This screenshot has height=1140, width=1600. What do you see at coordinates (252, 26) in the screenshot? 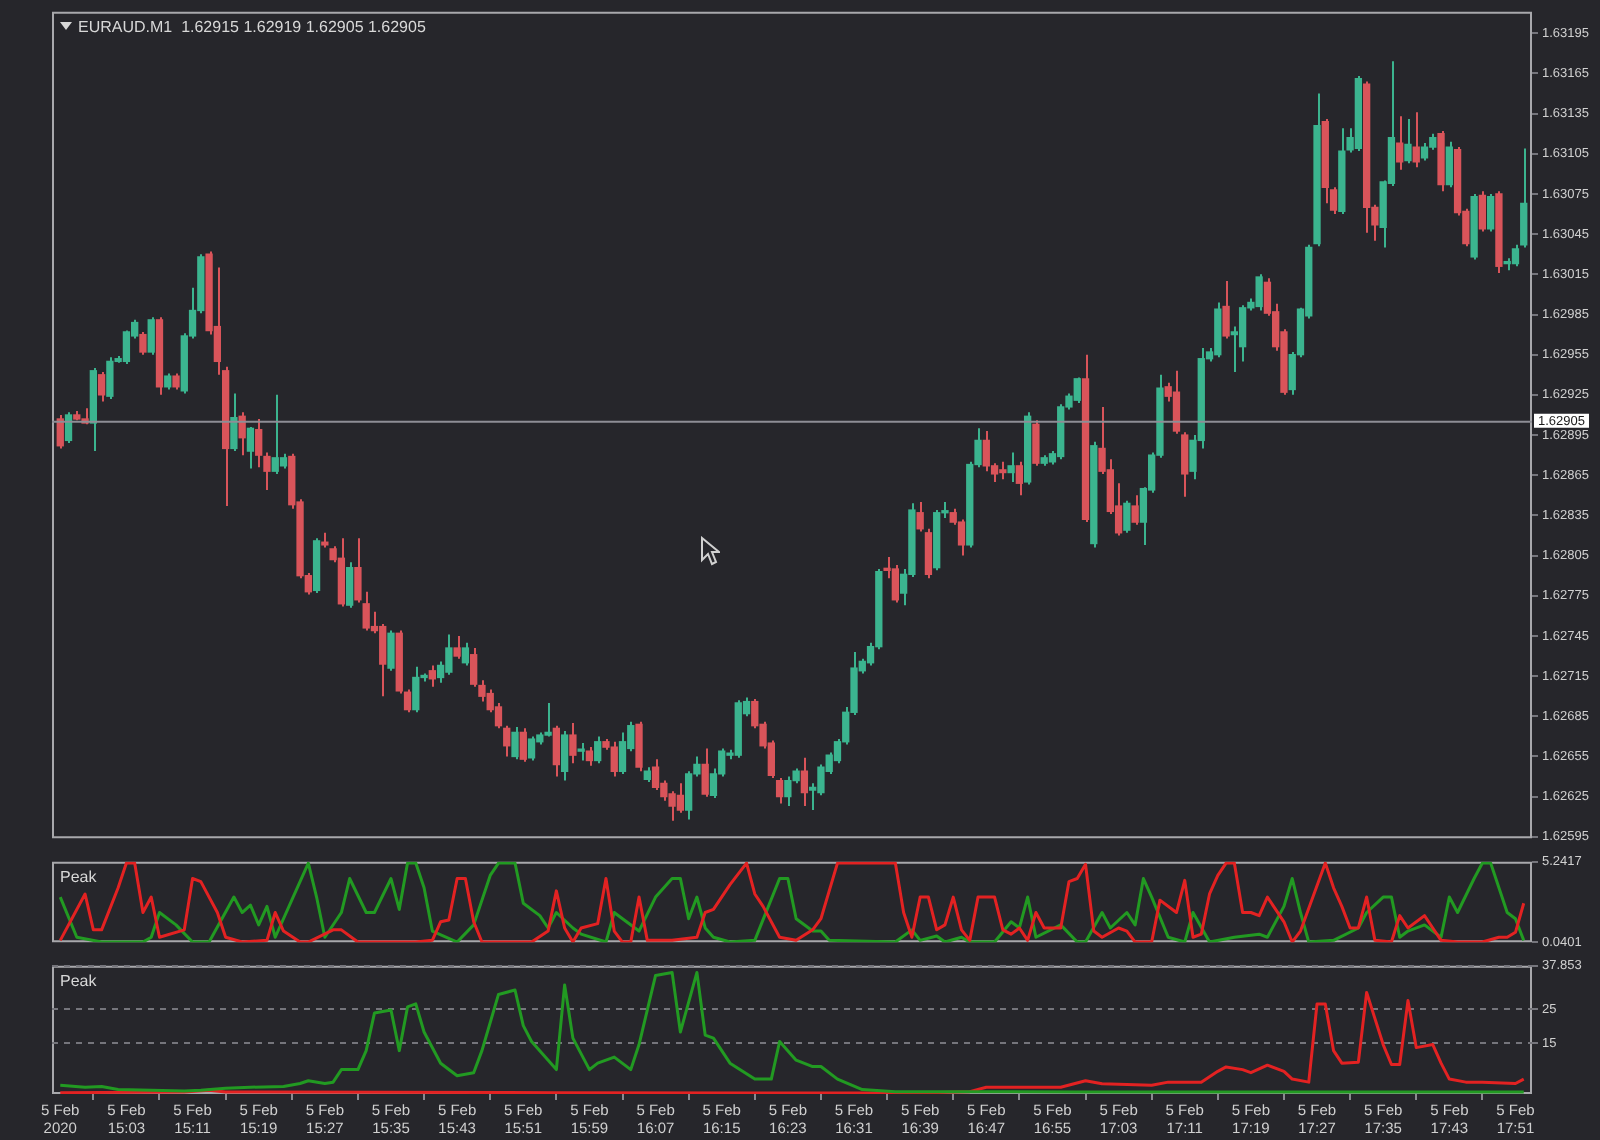
I see `chart-title: EURAUD.M1 1.62915 1.62919 1.62905 1.62905` at bounding box center [252, 26].